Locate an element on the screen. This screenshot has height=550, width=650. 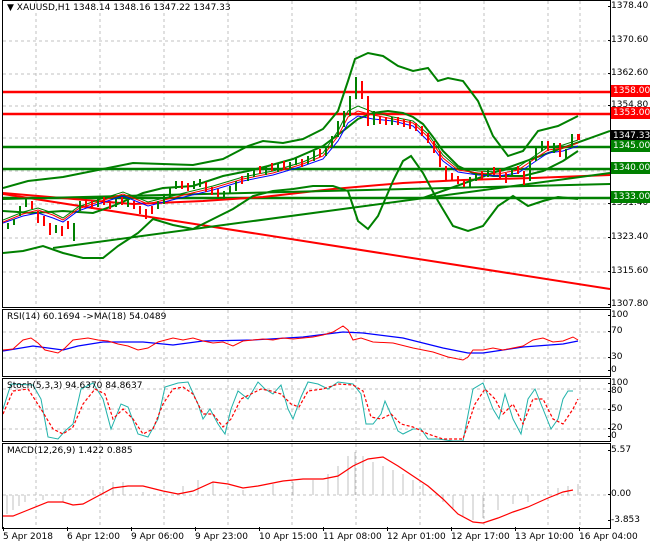
level-tag-1358: 1358.00 is located at coordinates (630, 91).